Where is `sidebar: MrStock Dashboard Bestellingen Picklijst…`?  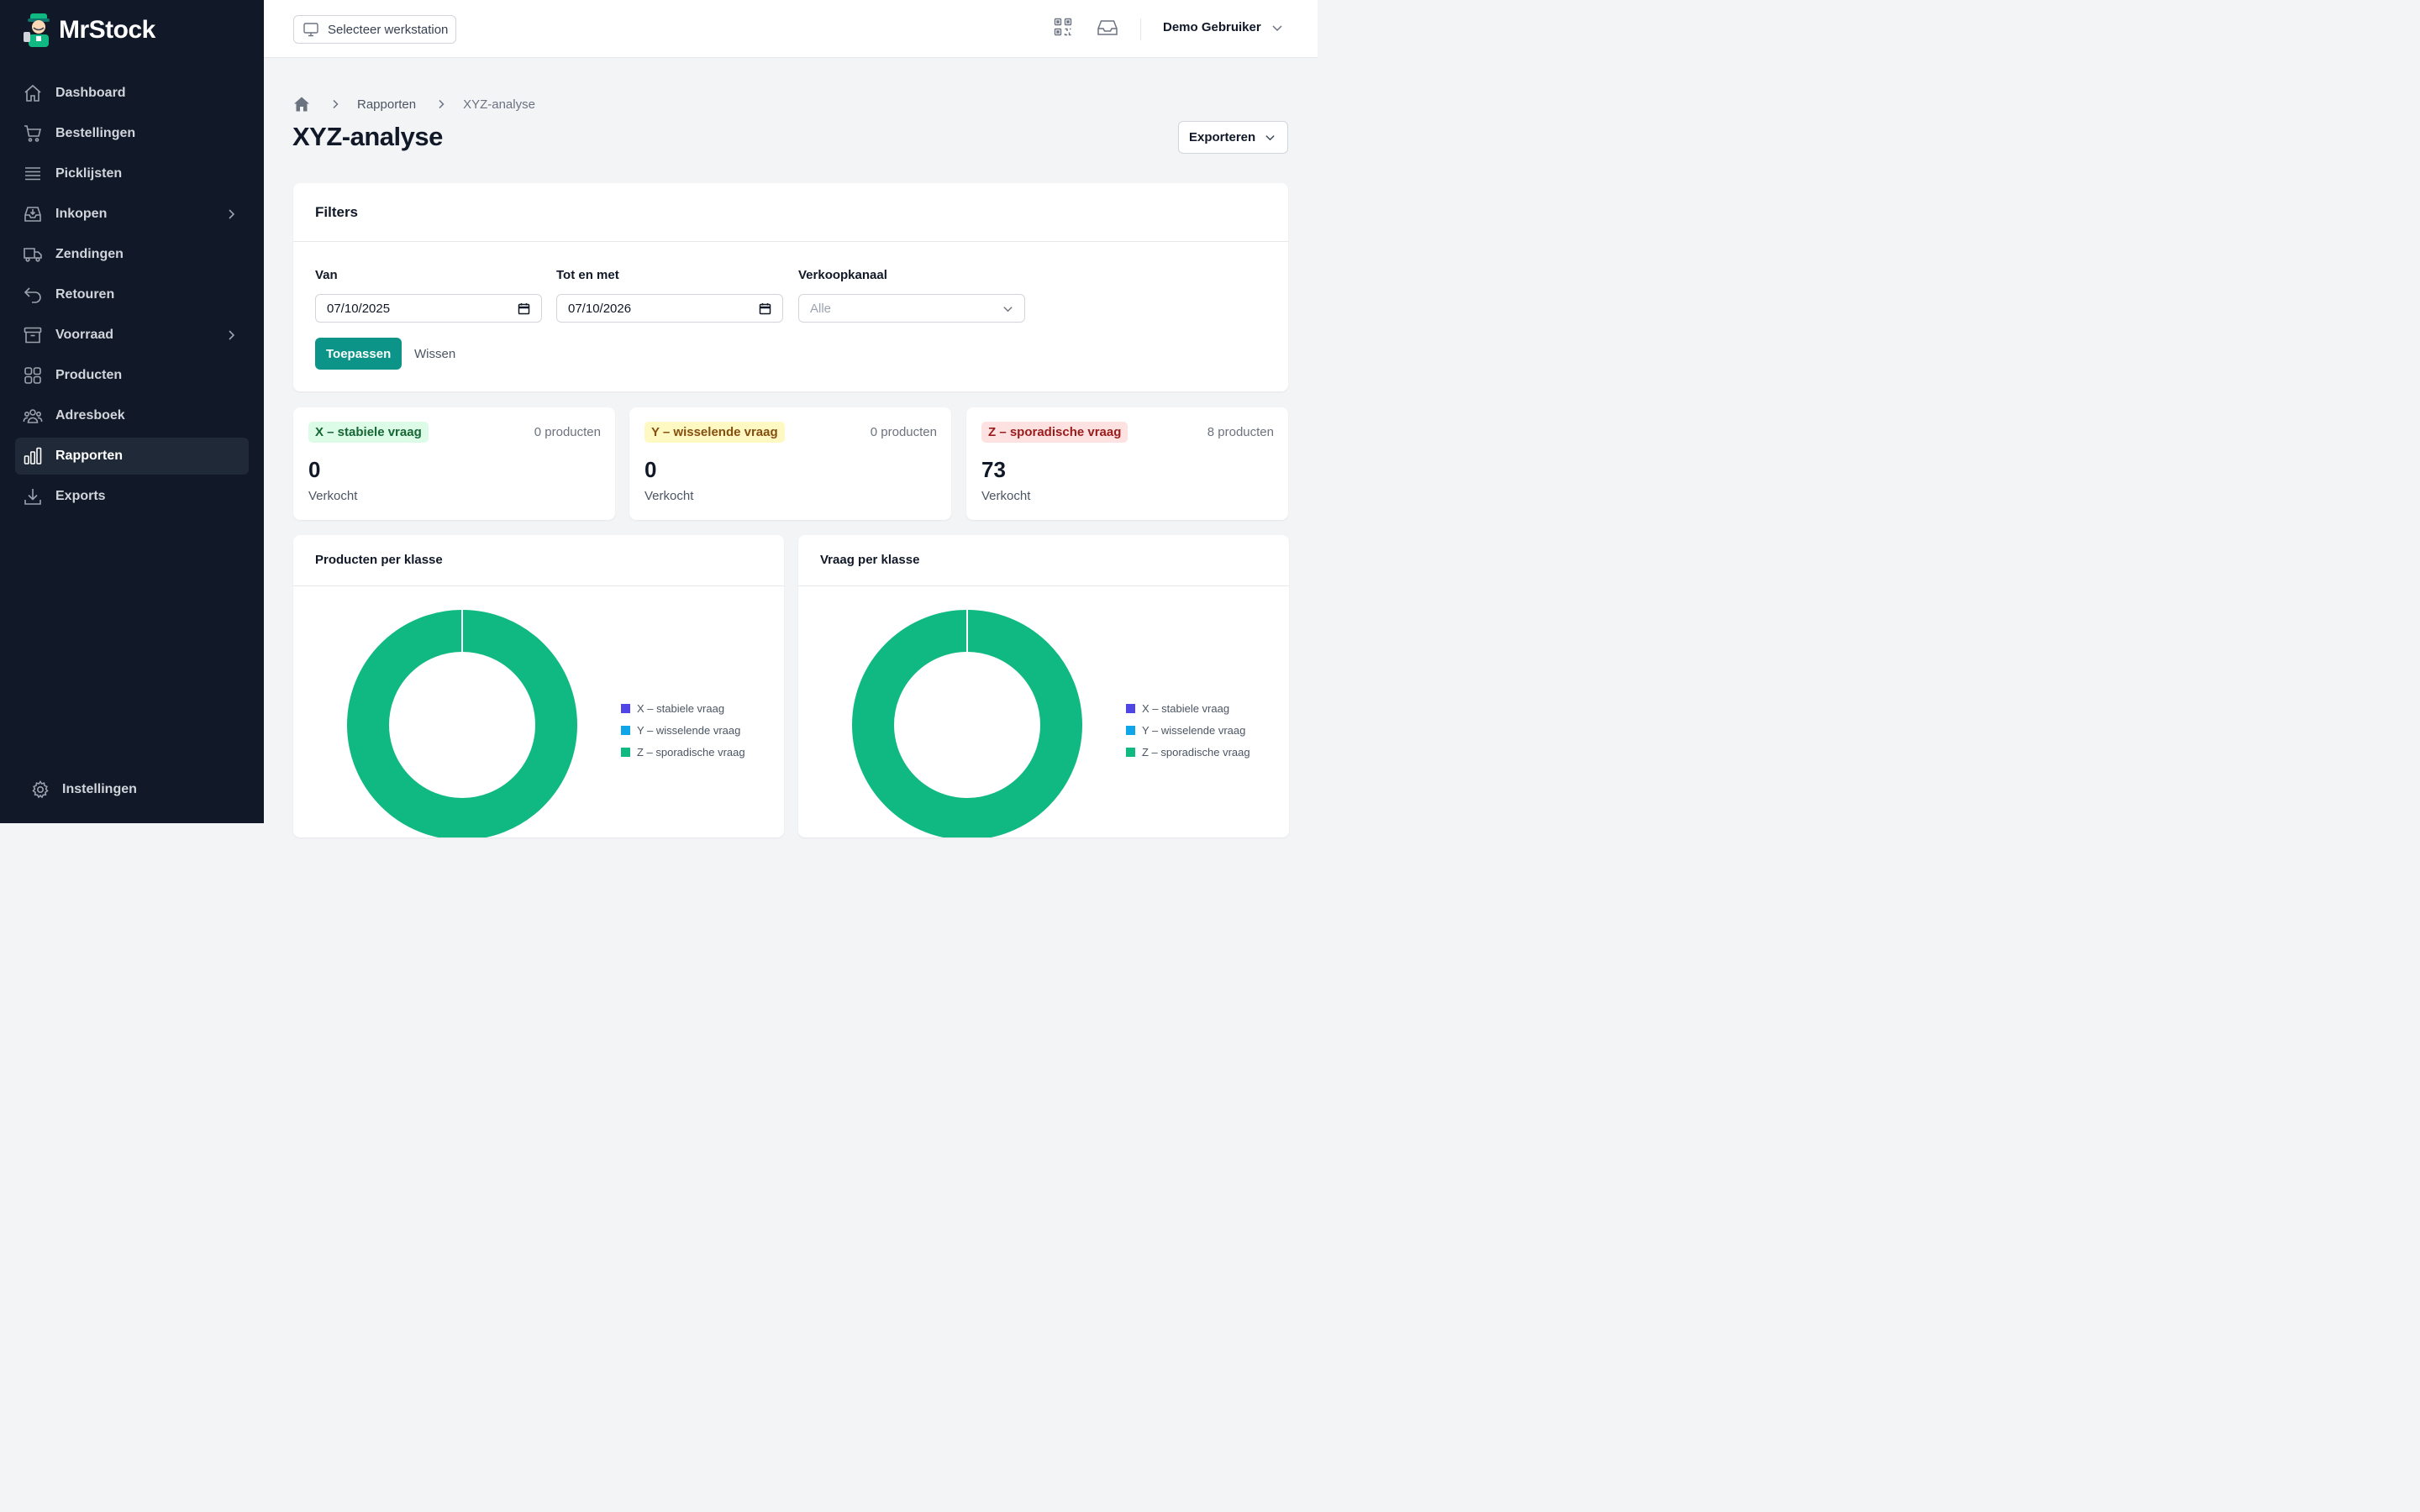
sidebar: MrStock Dashboard Bestellingen Picklijst… is located at coordinates (132, 411).